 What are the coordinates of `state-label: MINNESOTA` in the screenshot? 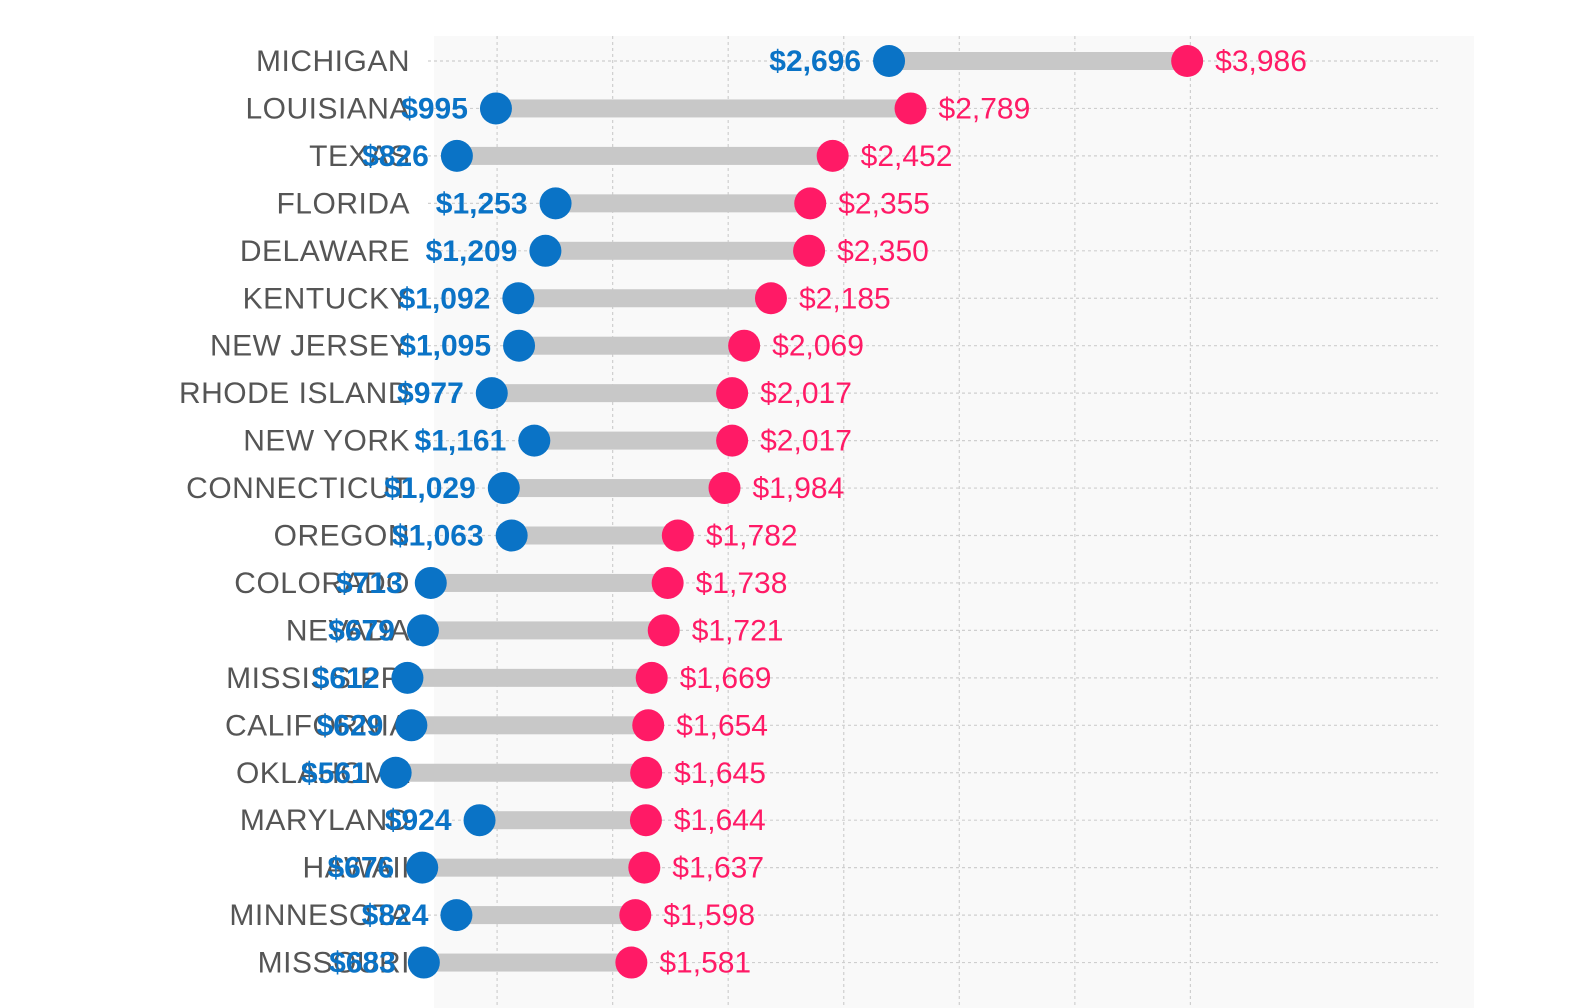 It's located at (319, 915).